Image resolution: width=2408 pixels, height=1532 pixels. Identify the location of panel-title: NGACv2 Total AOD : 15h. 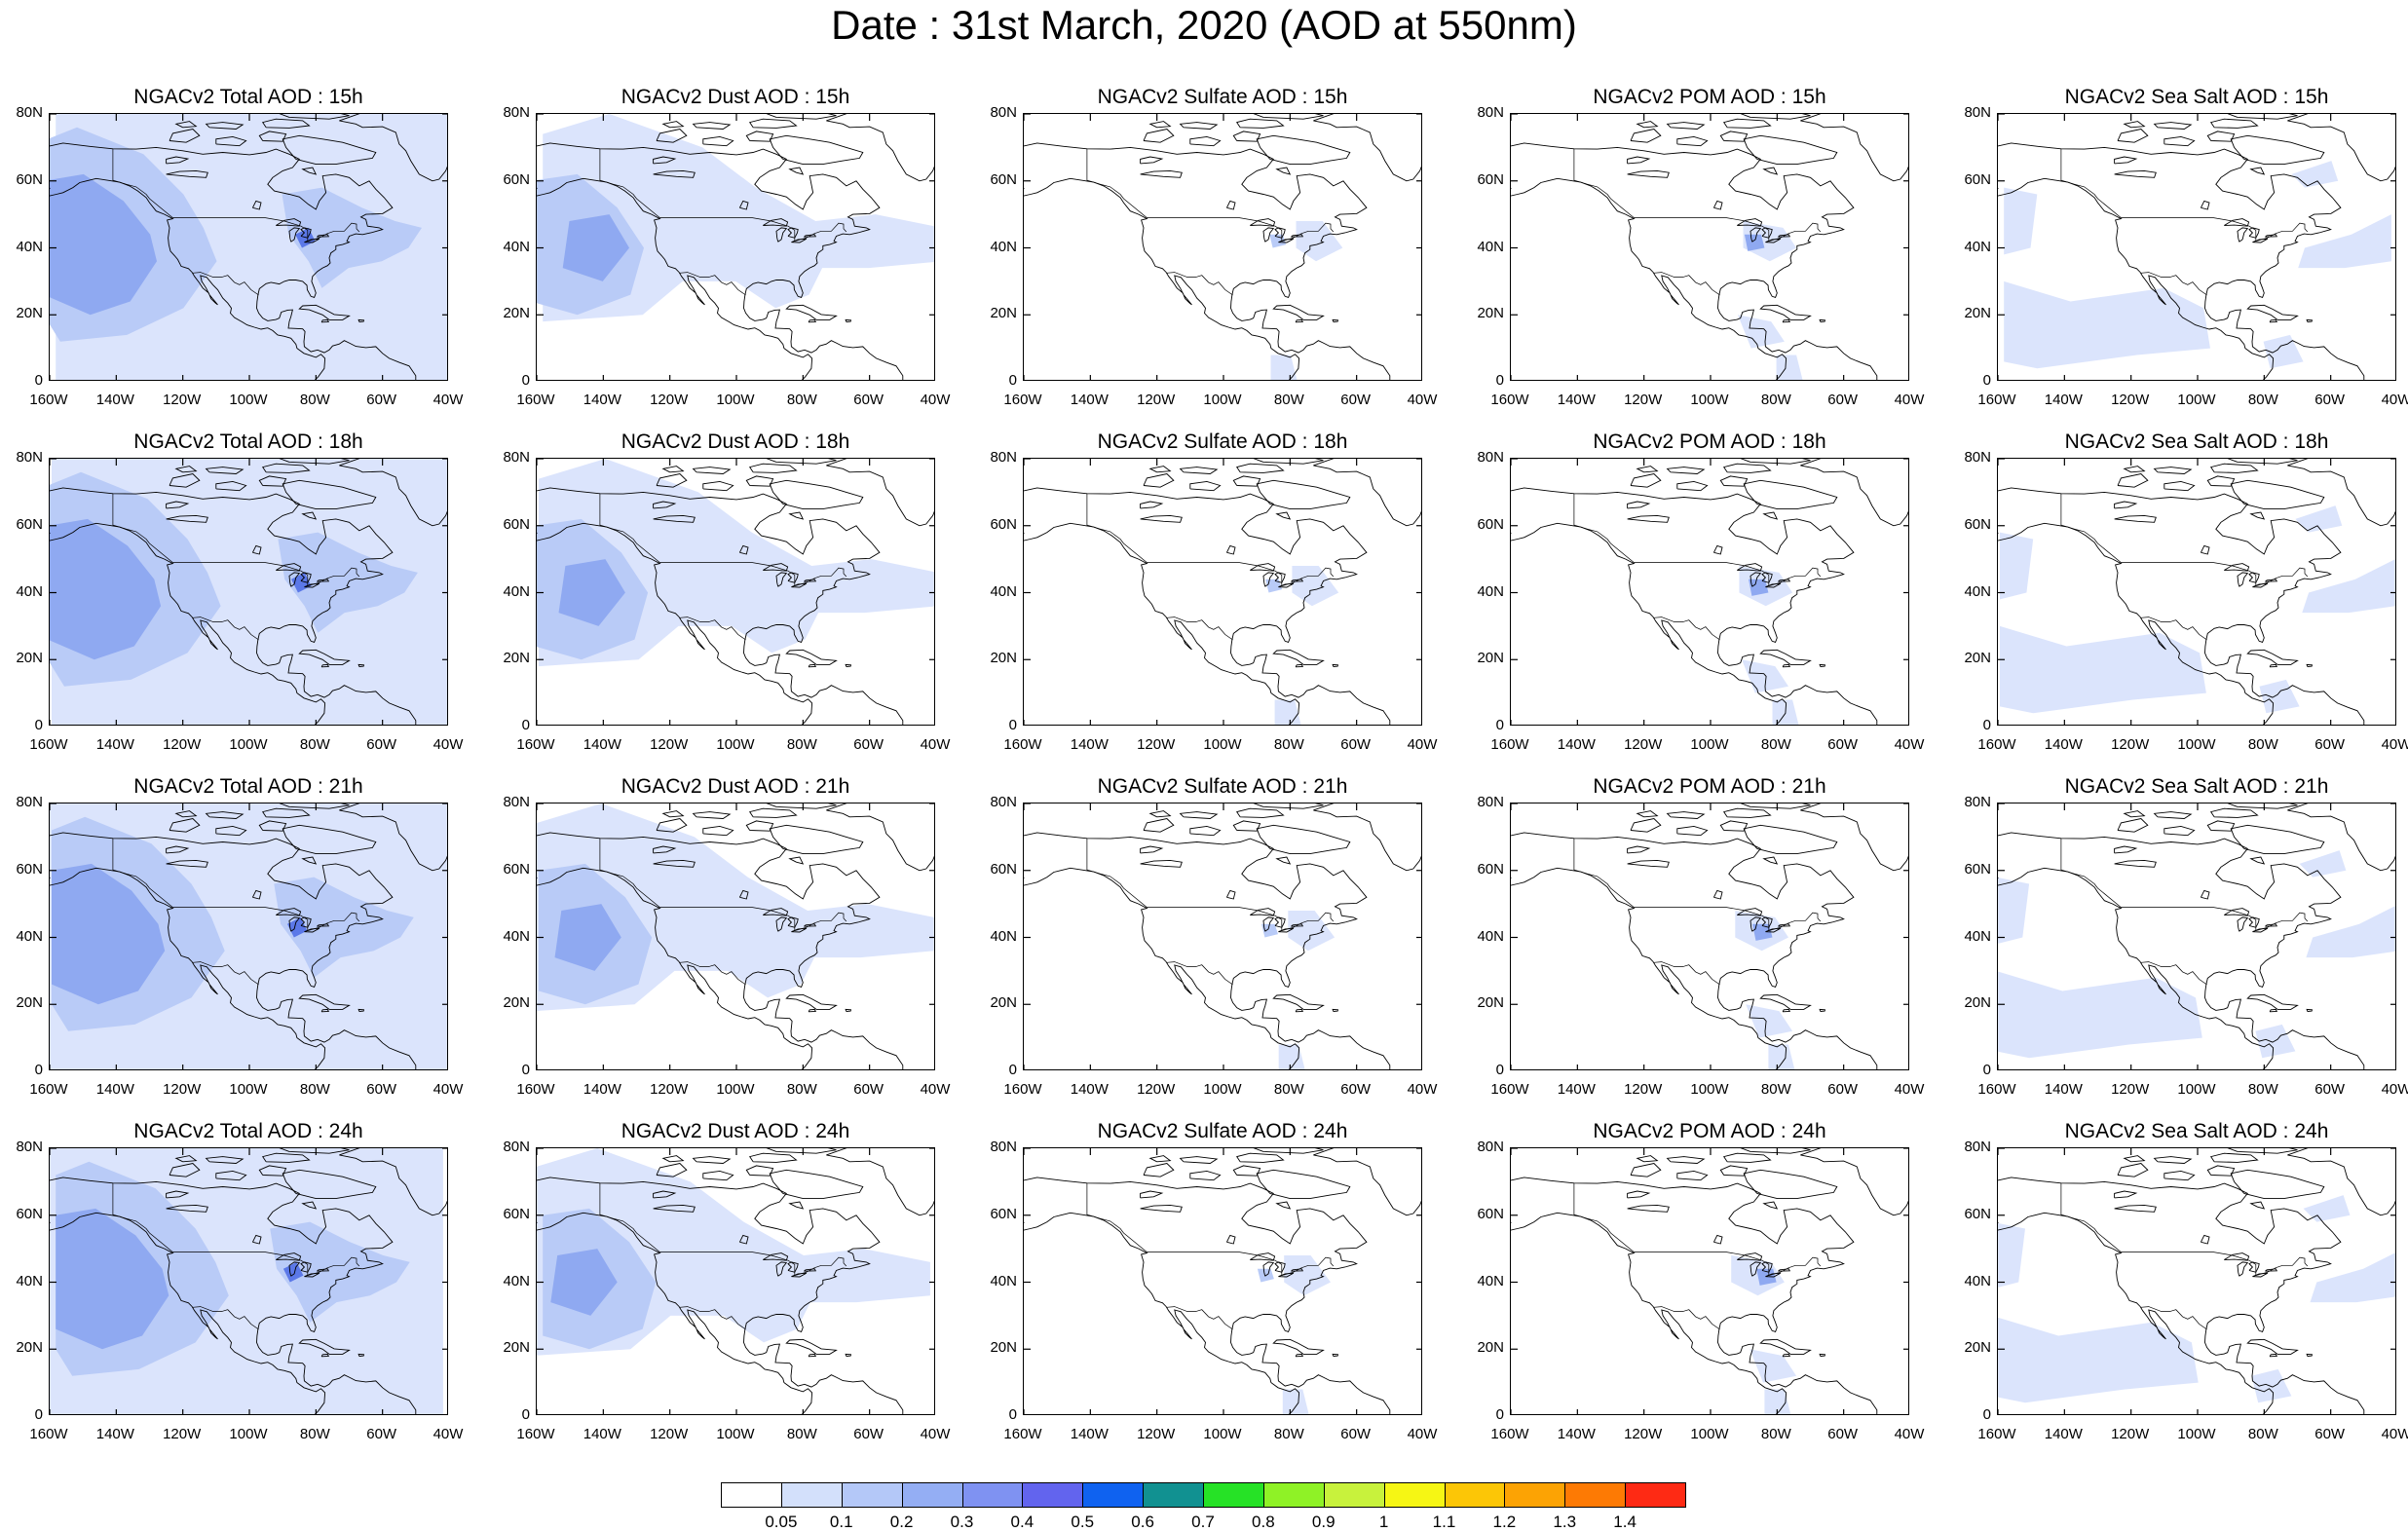
(248, 97).